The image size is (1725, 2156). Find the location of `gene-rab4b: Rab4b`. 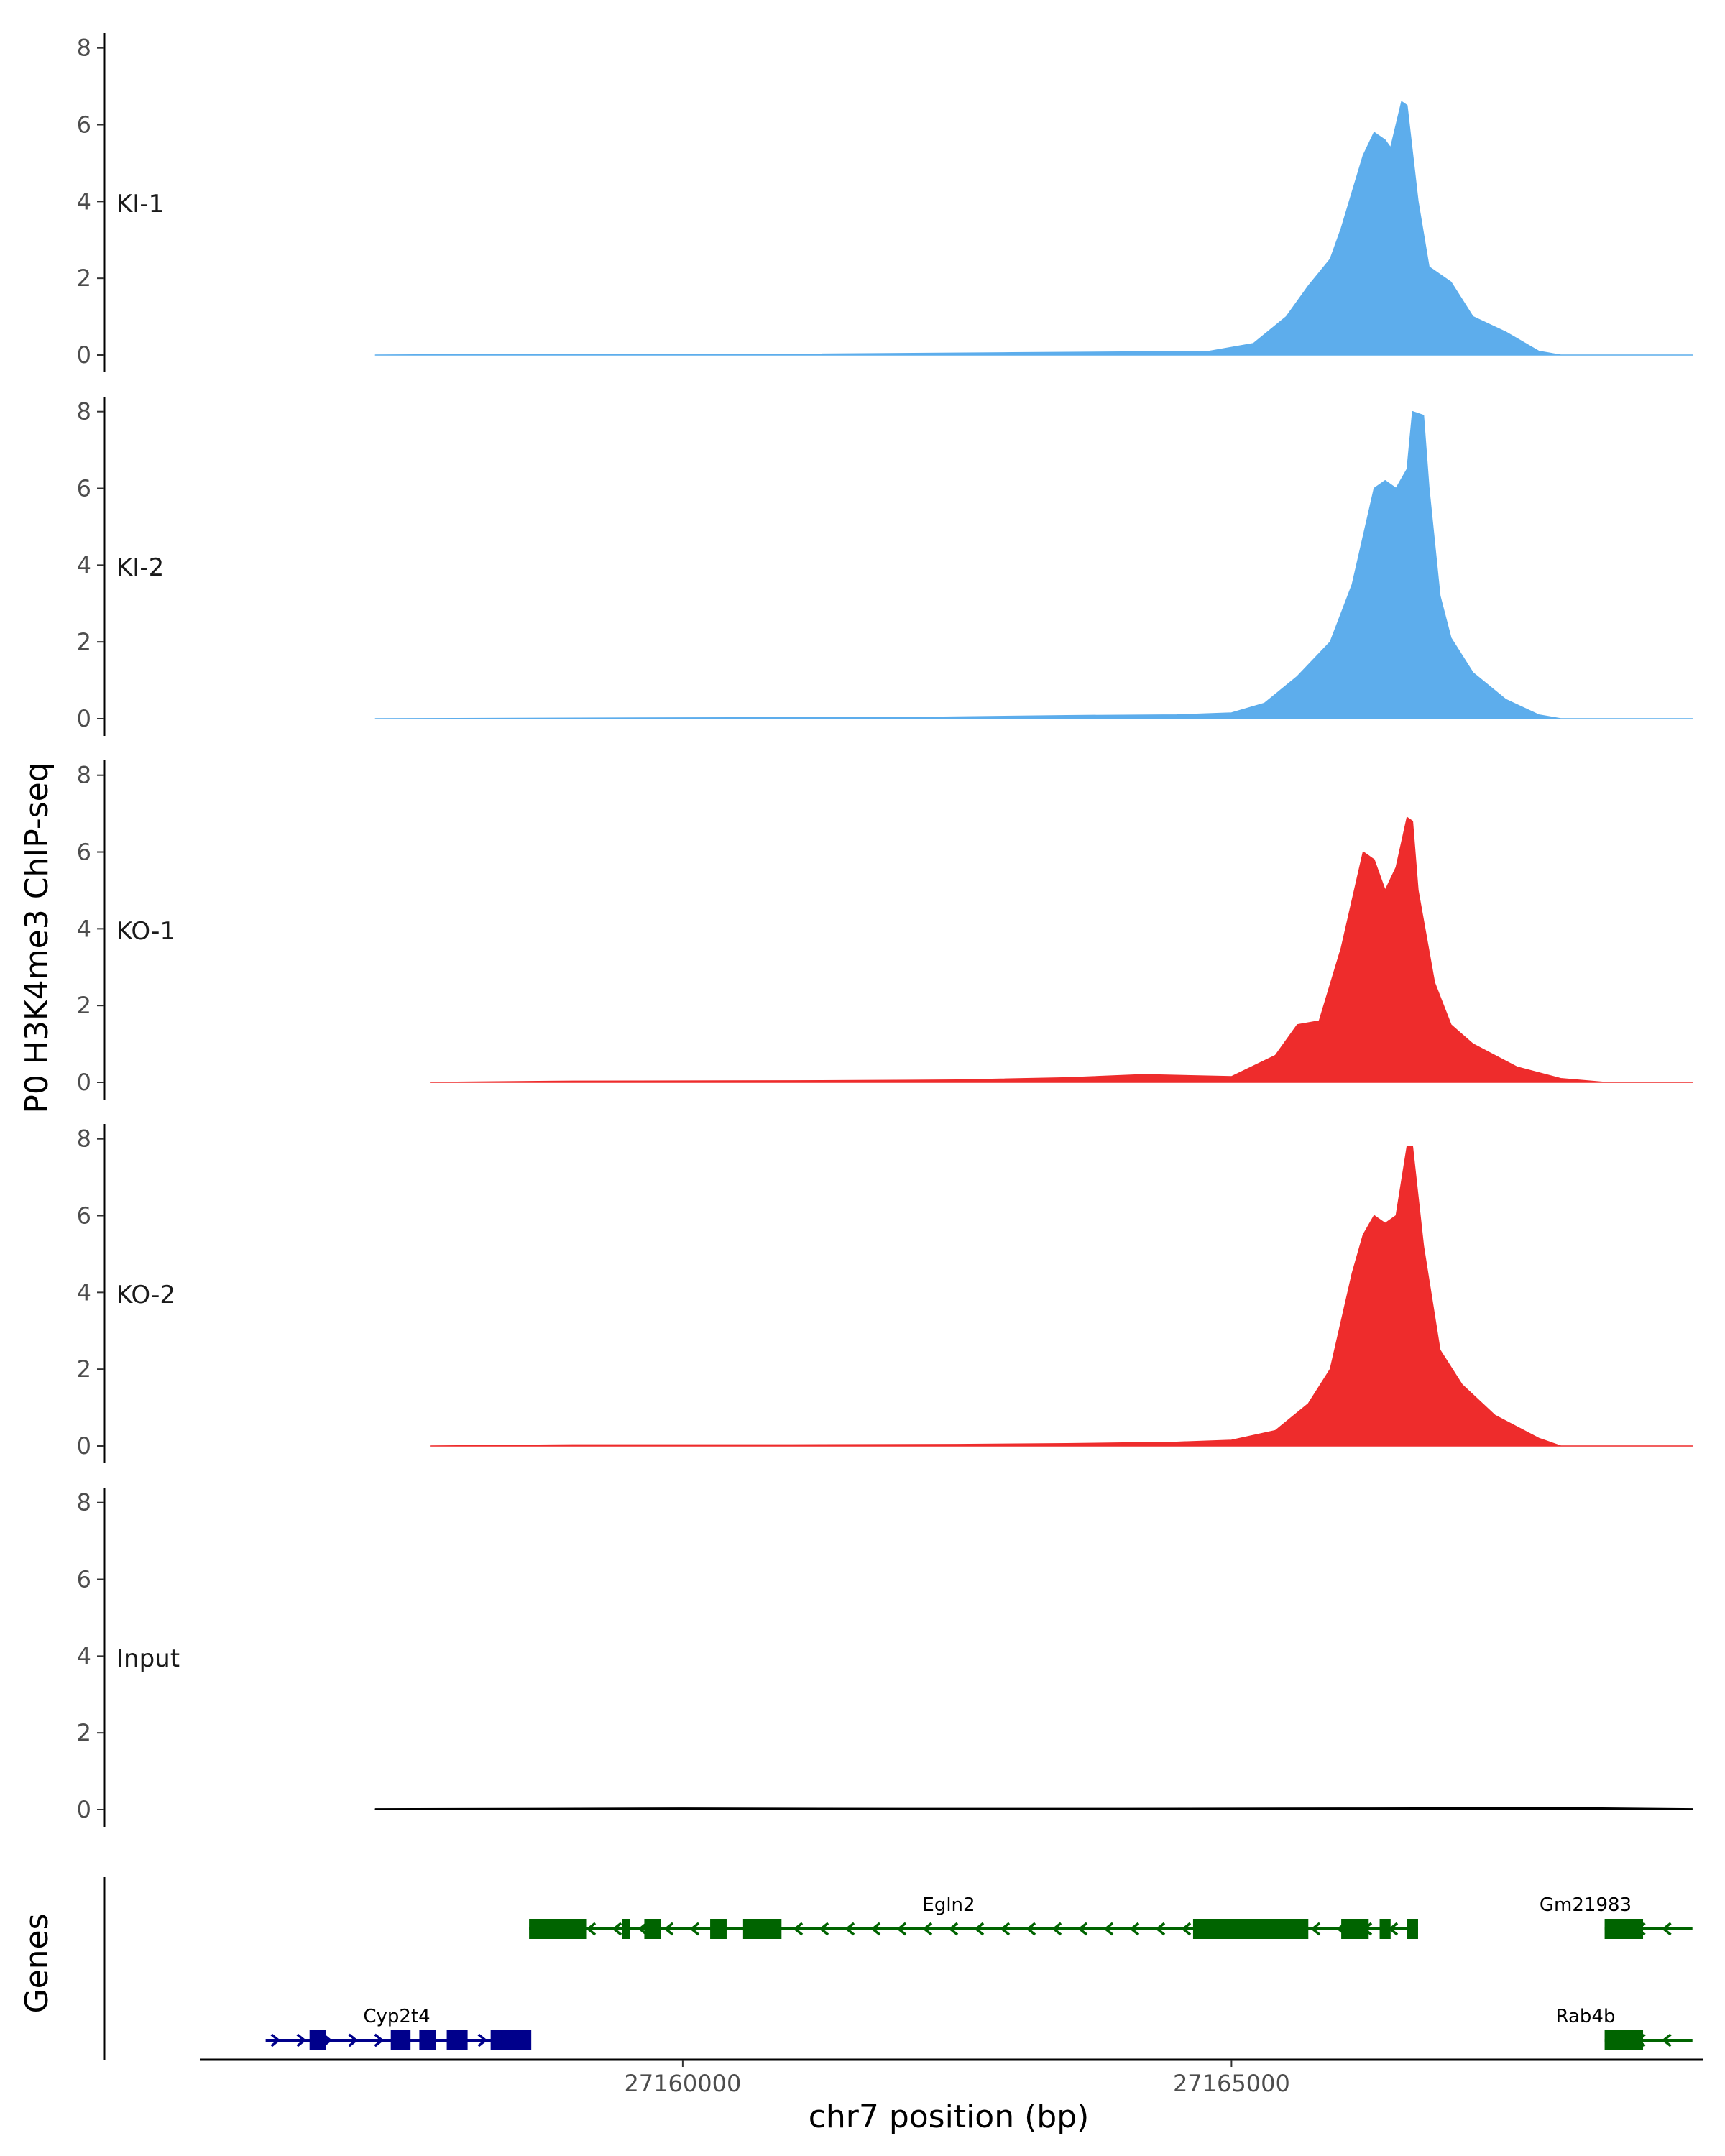

gene-rab4b: Rab4b is located at coordinates (1624, 2028).